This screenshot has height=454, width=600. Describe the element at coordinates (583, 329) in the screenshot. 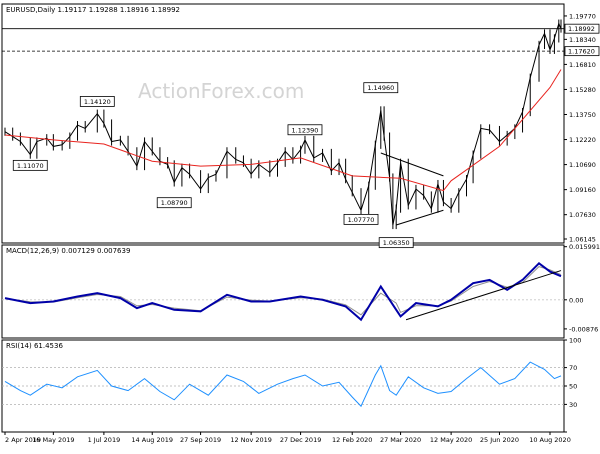

I see `macd-axis-label: -0.00876` at that location.